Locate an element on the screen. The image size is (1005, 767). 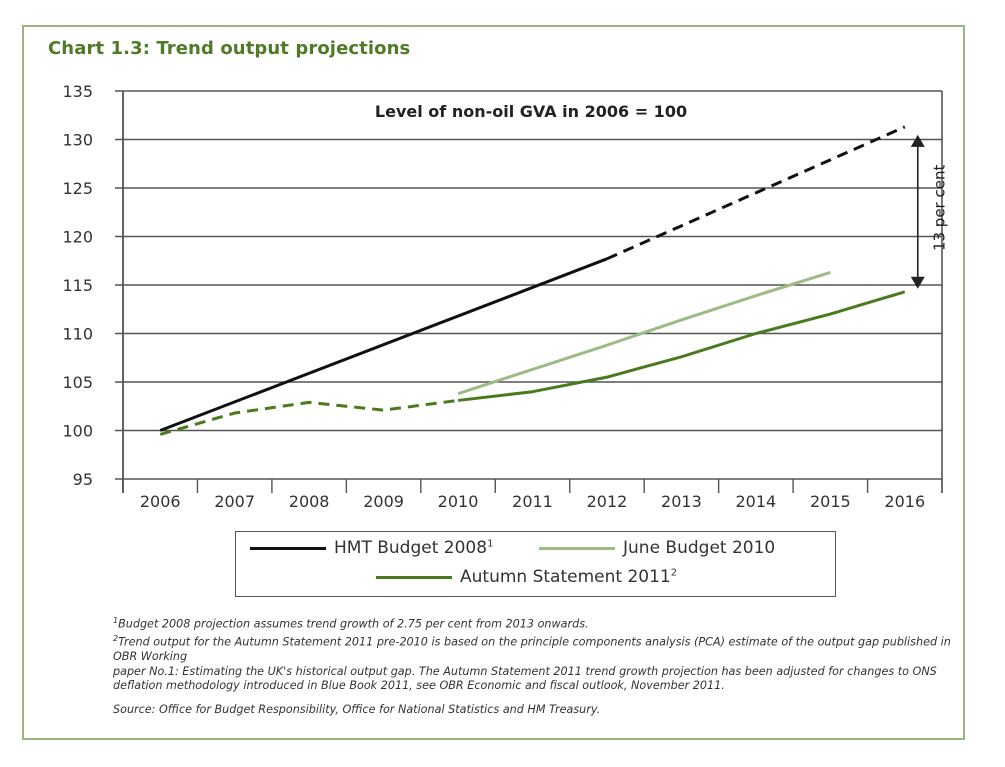
legend-item-june-budget-2010: June Budget 2010 is located at coordinates (657, 548).